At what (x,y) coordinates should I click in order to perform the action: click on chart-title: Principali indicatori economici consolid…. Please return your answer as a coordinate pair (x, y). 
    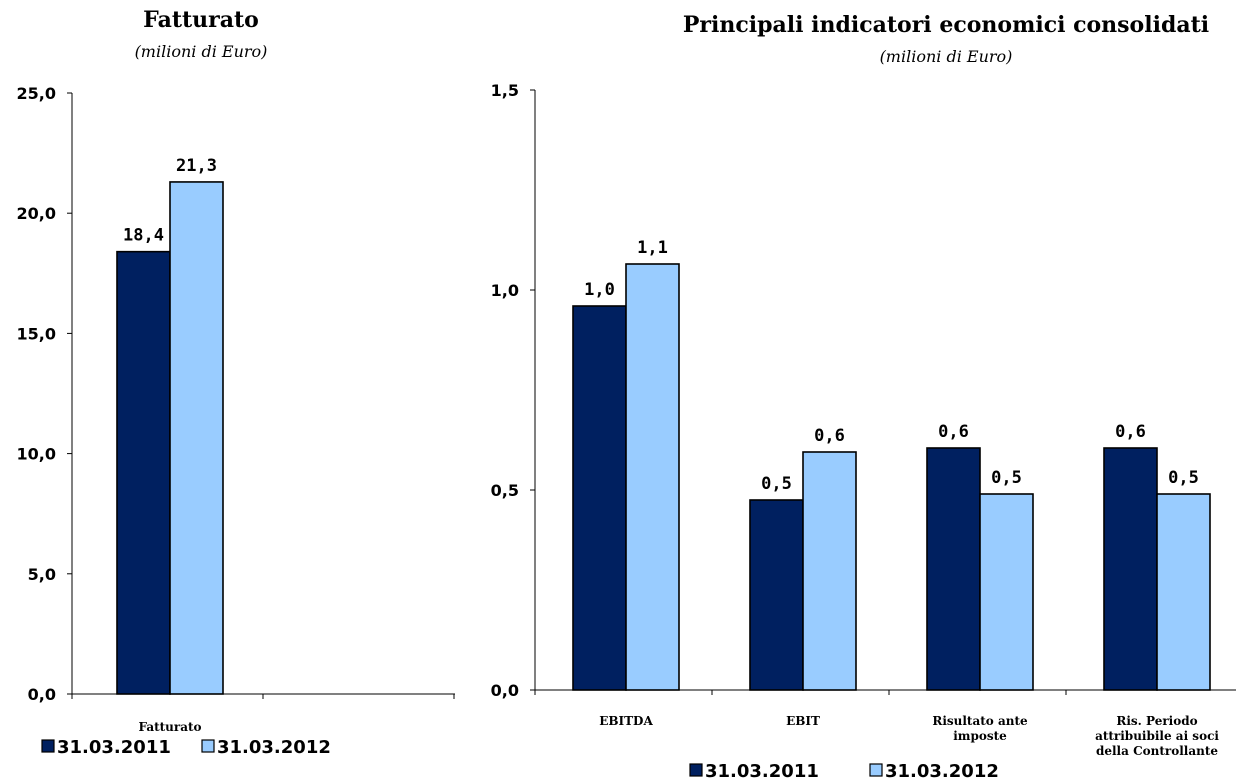
    Looking at the image, I should click on (946, 25).